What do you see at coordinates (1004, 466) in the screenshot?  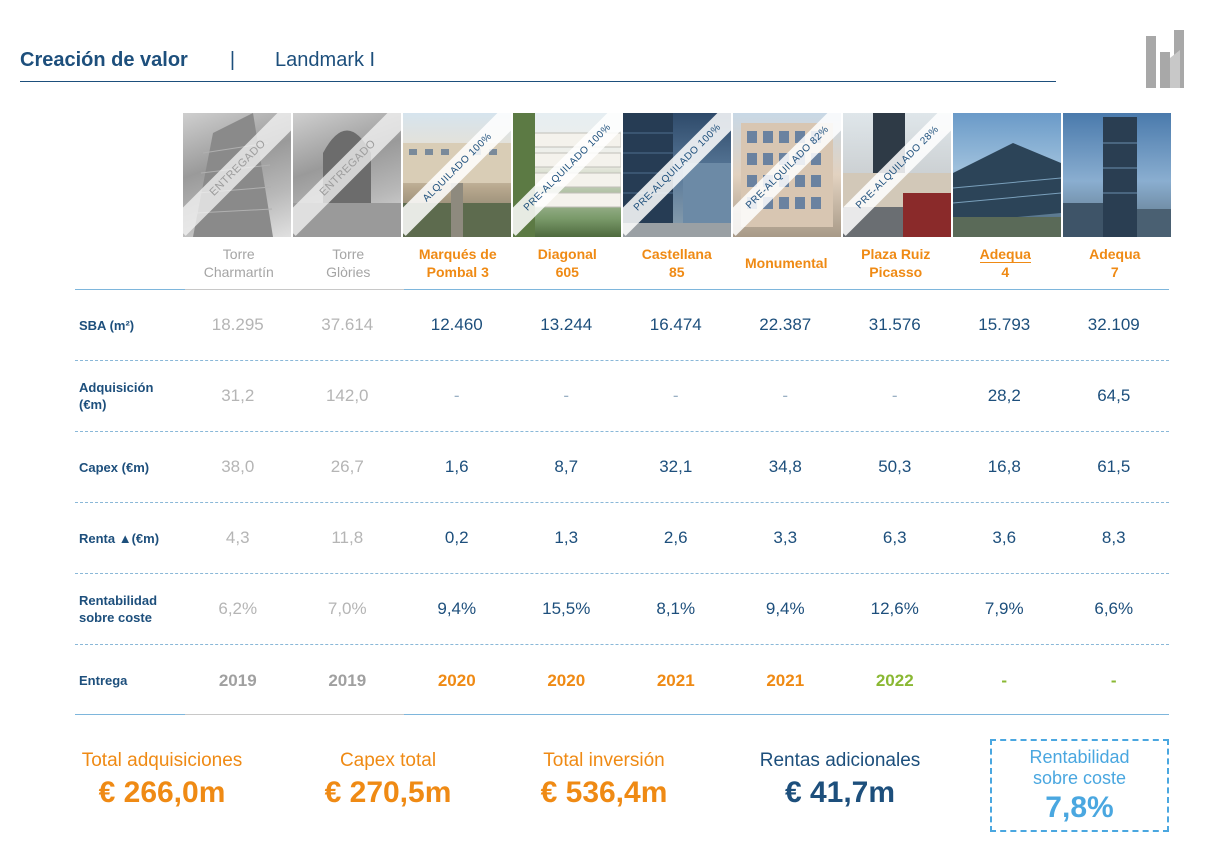 I see `table-cell: 16,8` at bounding box center [1004, 466].